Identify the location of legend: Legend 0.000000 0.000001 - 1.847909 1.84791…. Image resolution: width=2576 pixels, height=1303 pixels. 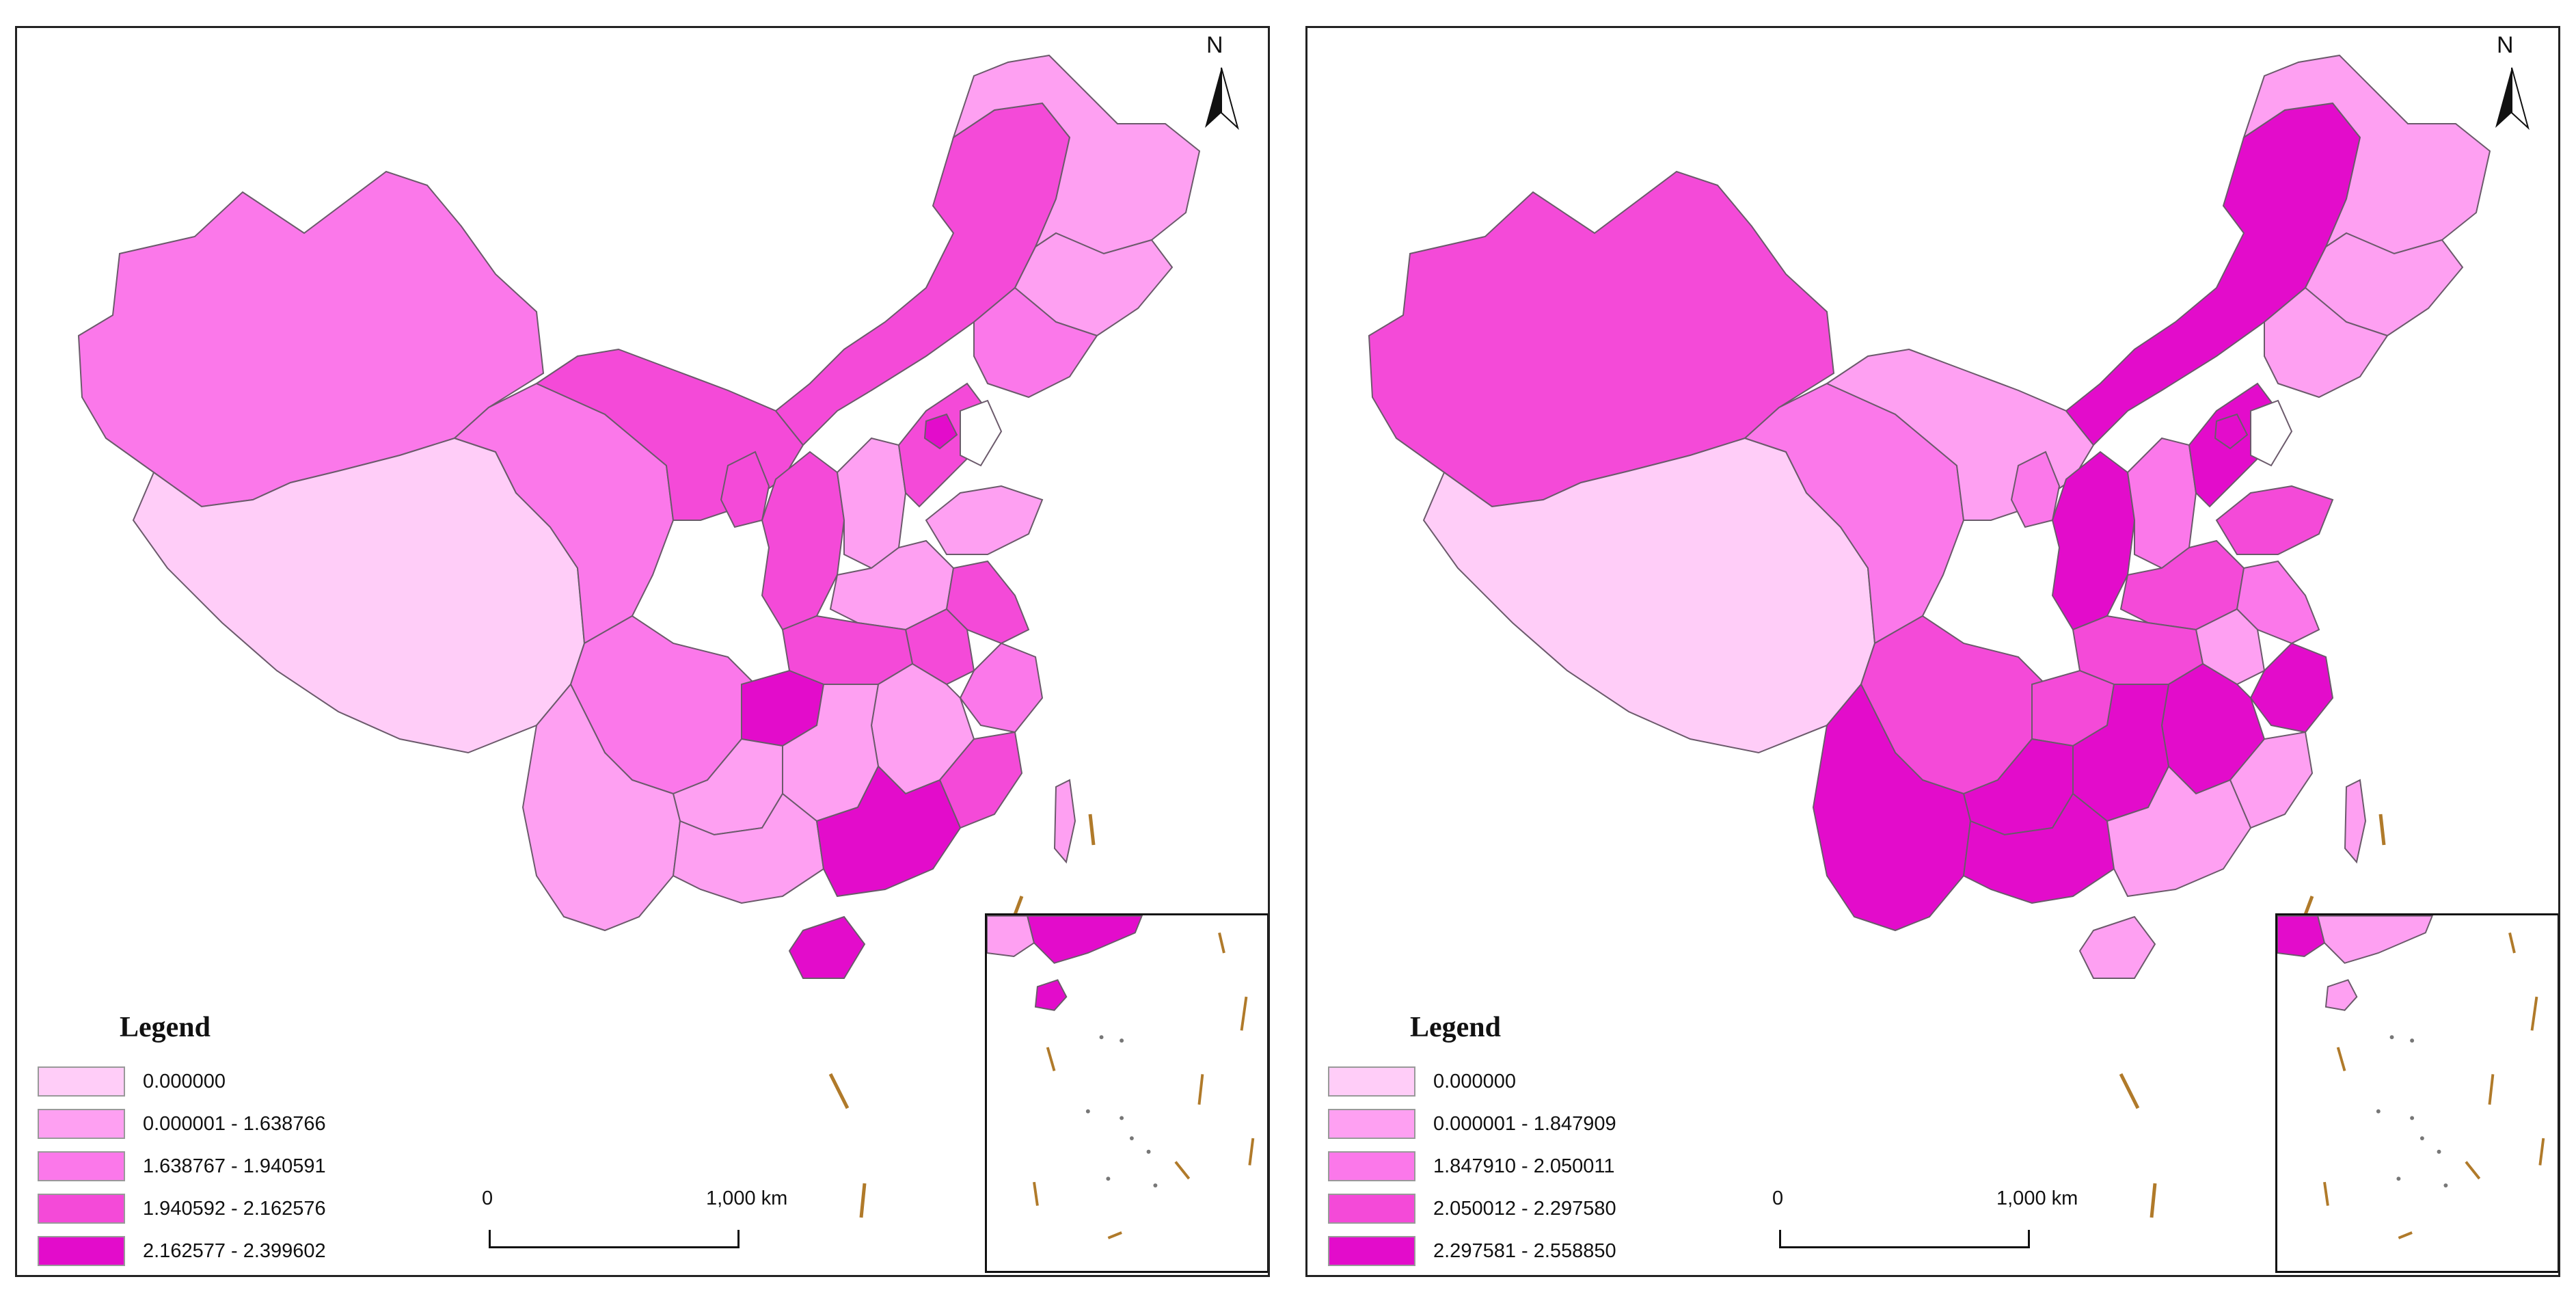
(1520, 1142).